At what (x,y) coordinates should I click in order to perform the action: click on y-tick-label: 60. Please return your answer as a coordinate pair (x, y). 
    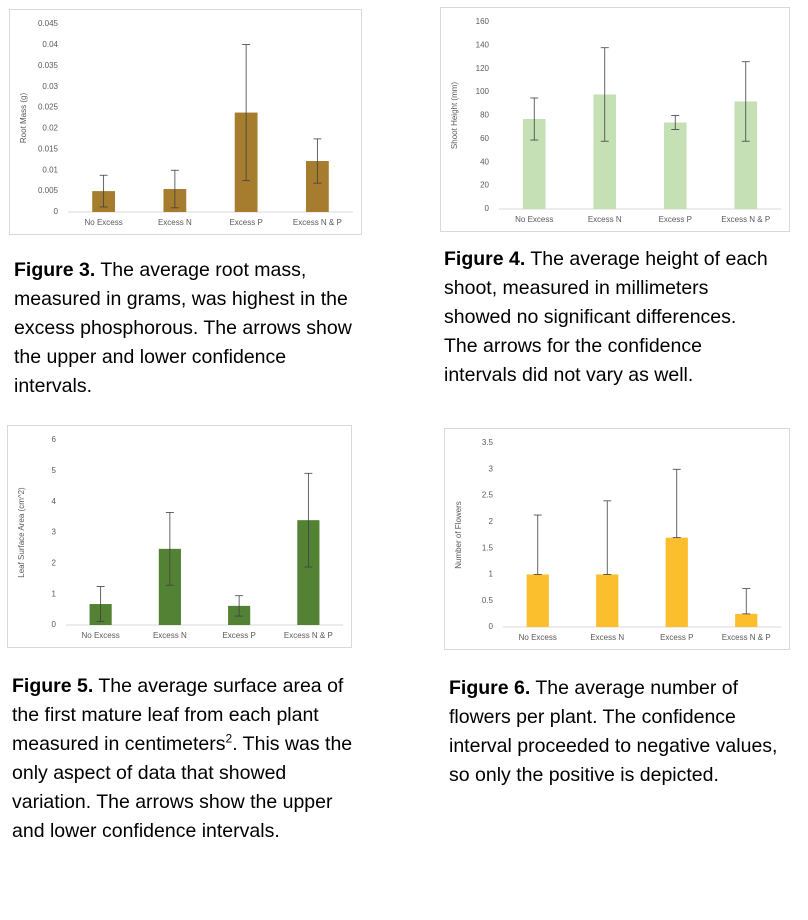
    Looking at the image, I should click on (484, 138).